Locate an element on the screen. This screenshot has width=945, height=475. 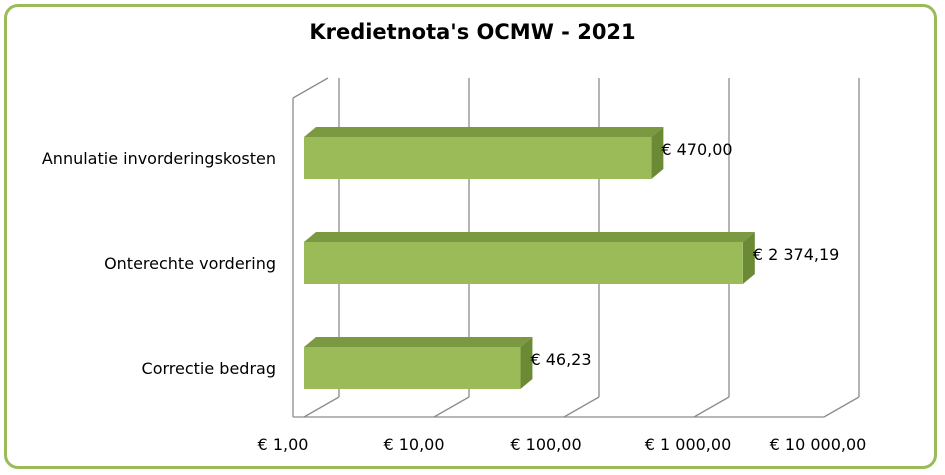
wall-top-edge is located at coordinates (310, 88).